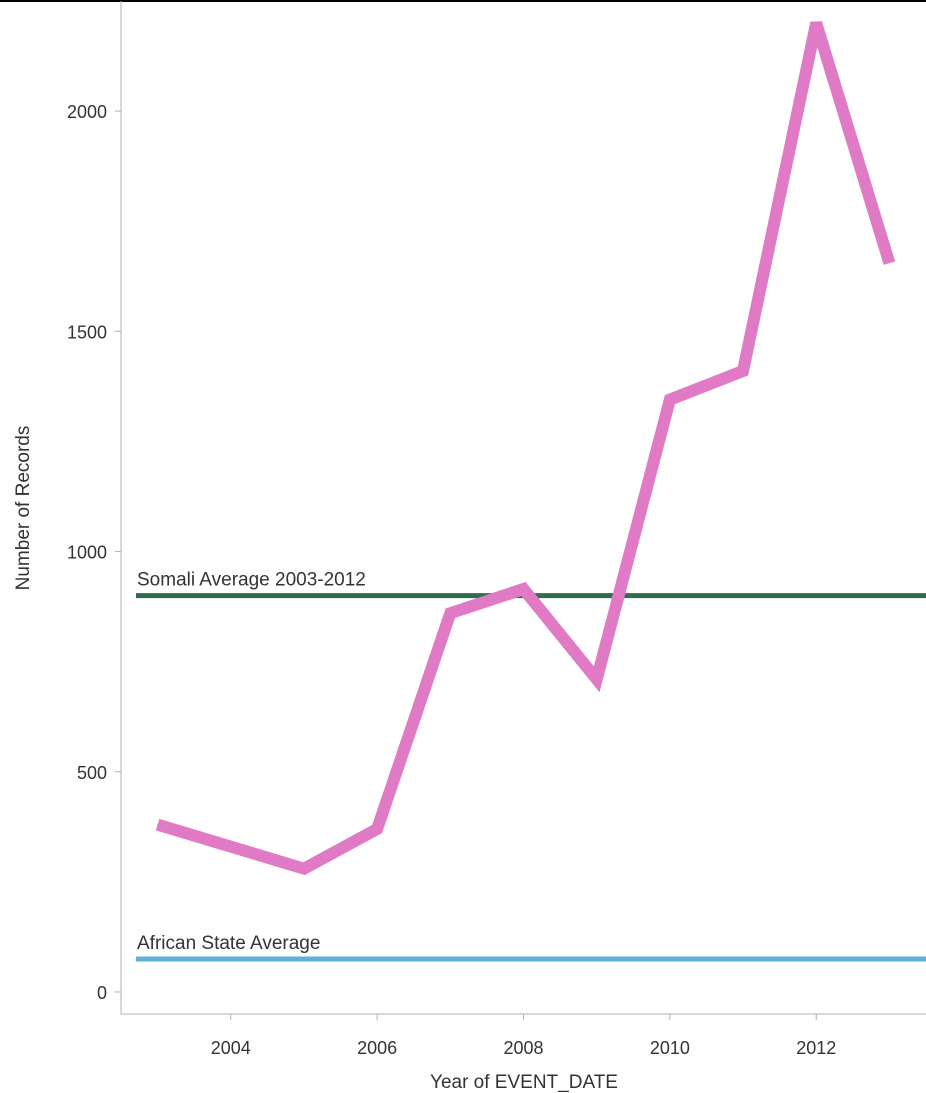 This screenshot has width=926, height=1093. Describe the element at coordinates (92, 773) in the screenshot. I see `y-tick-label: 500` at that location.